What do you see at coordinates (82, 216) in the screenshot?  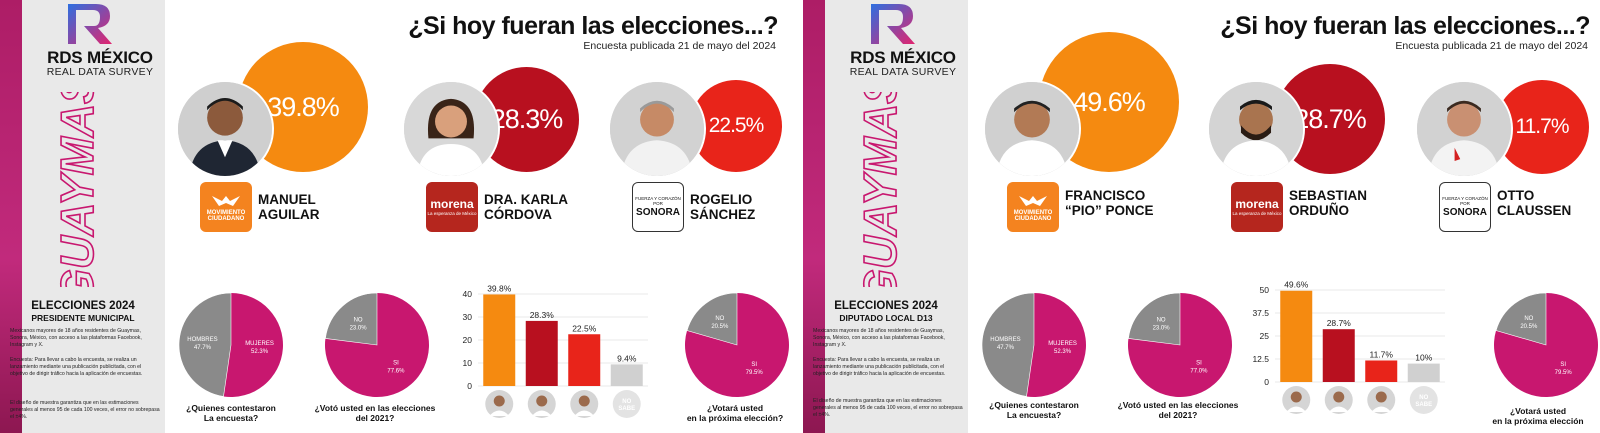 I see `side-band` at bounding box center [82, 216].